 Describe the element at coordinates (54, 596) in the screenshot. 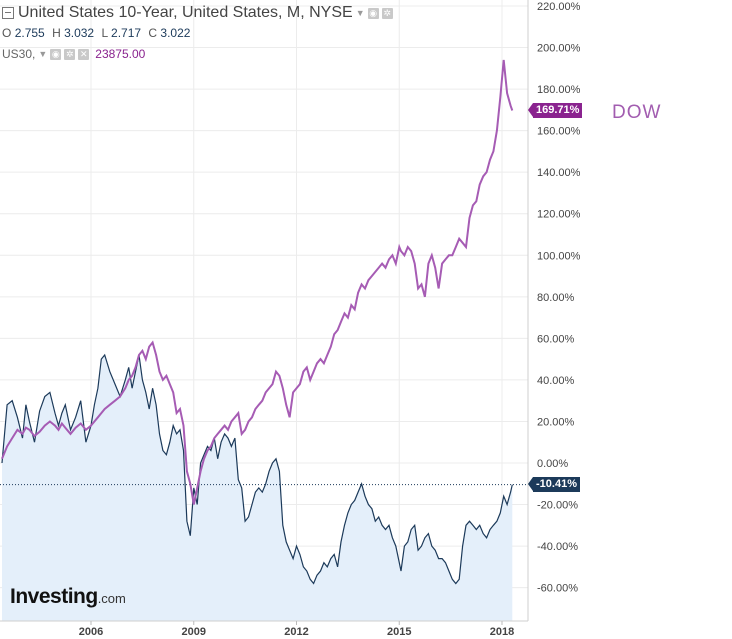

I see `logo-brand: Investing` at that location.